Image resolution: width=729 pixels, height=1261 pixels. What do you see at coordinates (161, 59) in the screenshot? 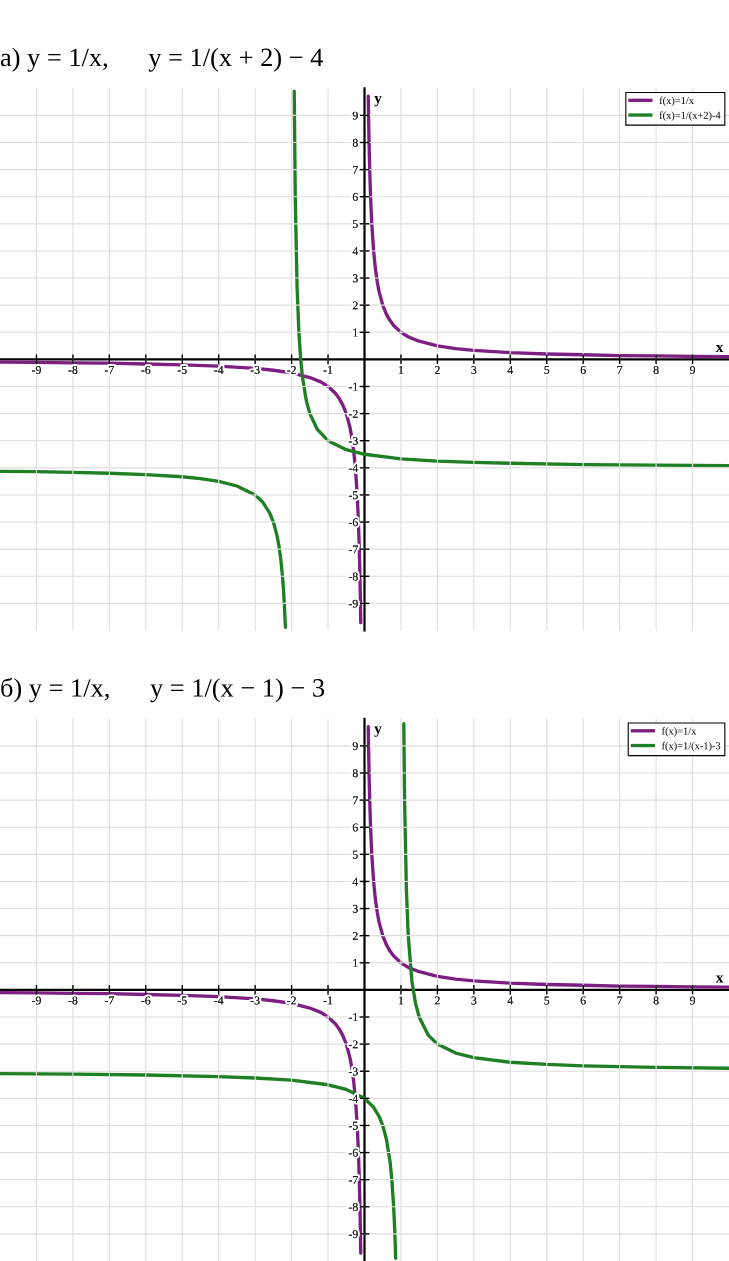
I see `chart-title: а) y = 1/x, y = 1/(x + 2) − 4` at bounding box center [161, 59].